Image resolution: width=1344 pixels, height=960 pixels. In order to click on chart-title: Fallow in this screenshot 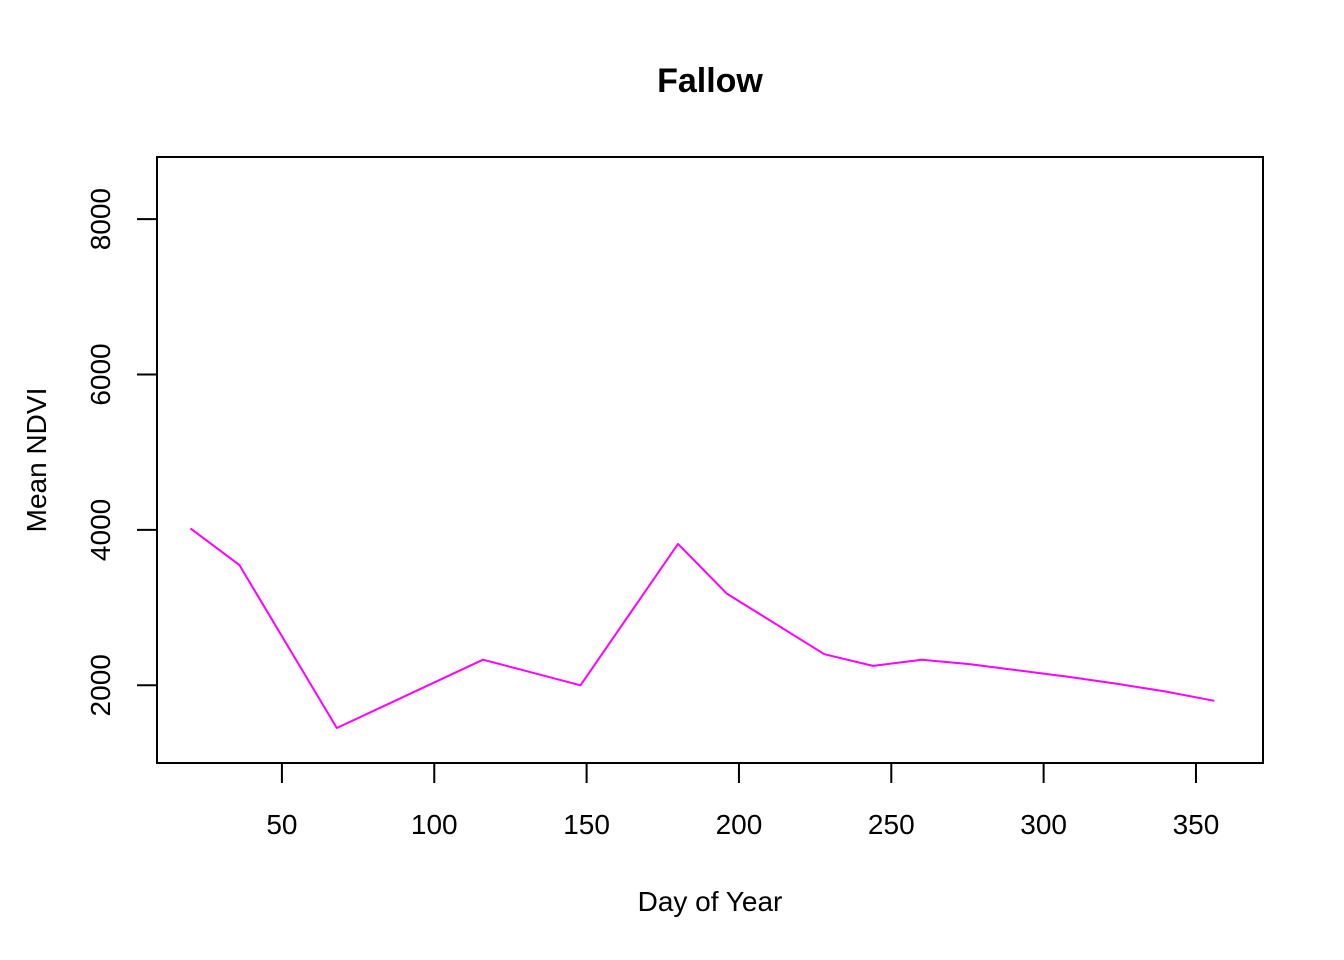, I will do `click(710, 81)`.